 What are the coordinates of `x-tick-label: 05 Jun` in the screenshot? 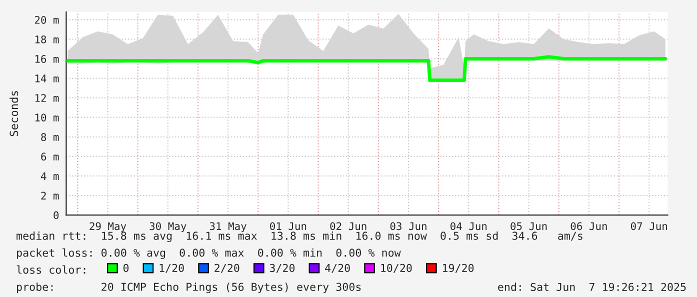 It's located at (528, 226).